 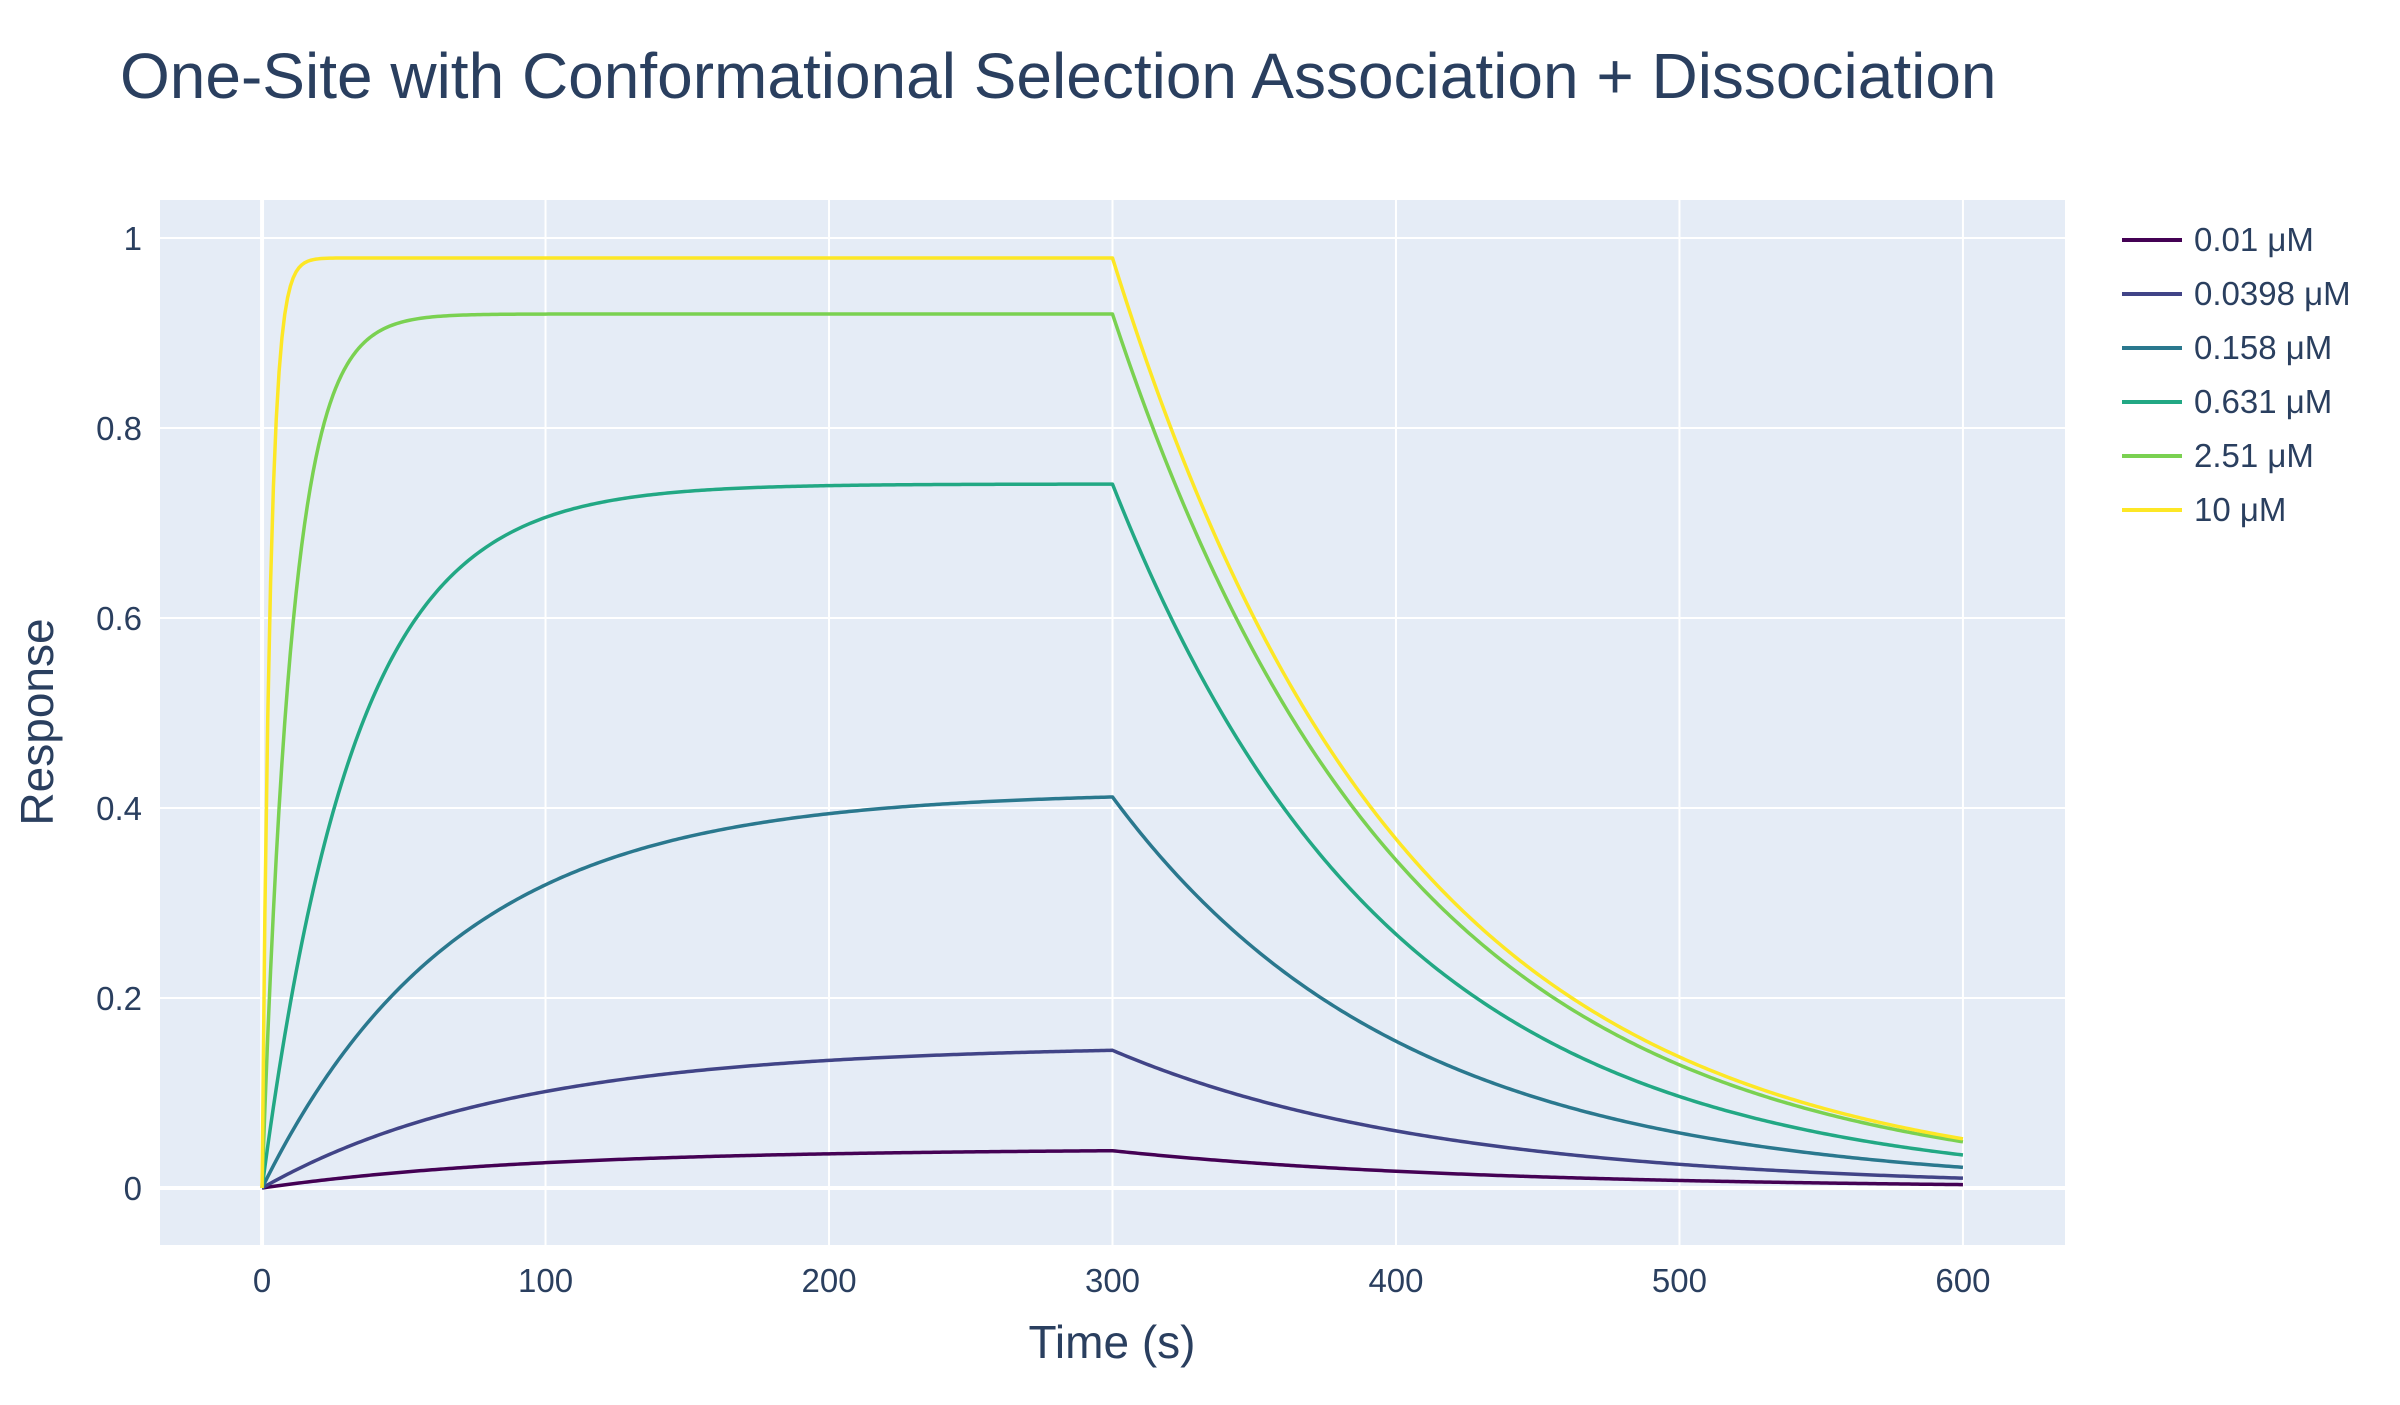 What do you see at coordinates (119, 808) in the screenshot?
I see `y-tick-label: 0.4` at bounding box center [119, 808].